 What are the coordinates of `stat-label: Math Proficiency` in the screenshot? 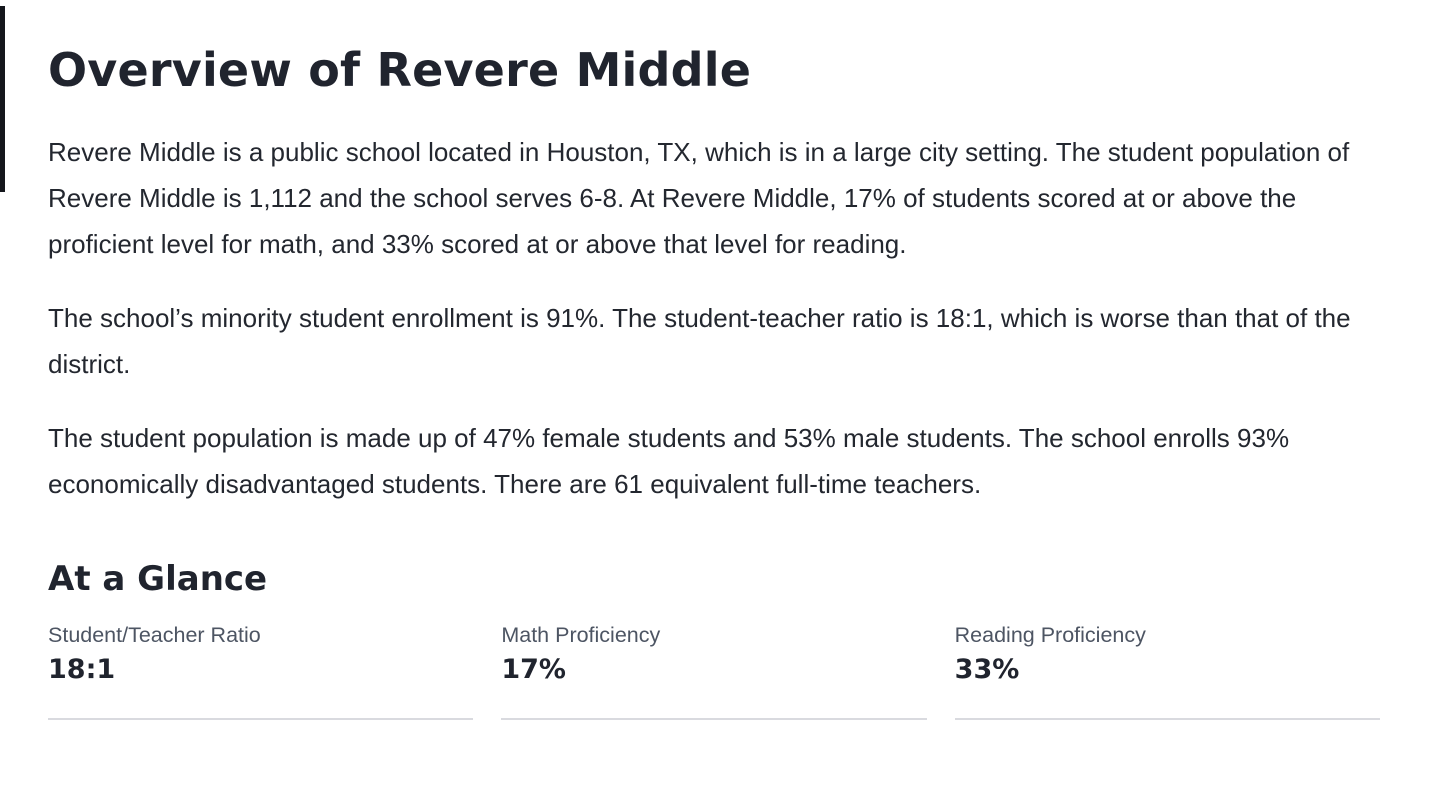 It's located at (581, 634).